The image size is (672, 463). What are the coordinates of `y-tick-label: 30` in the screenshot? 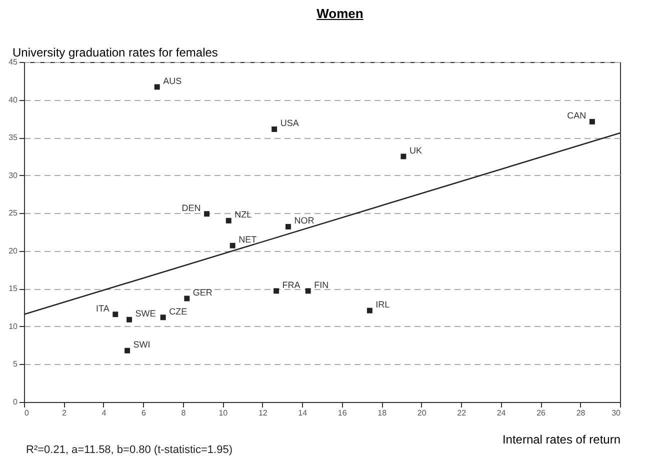 It's located at (13, 175).